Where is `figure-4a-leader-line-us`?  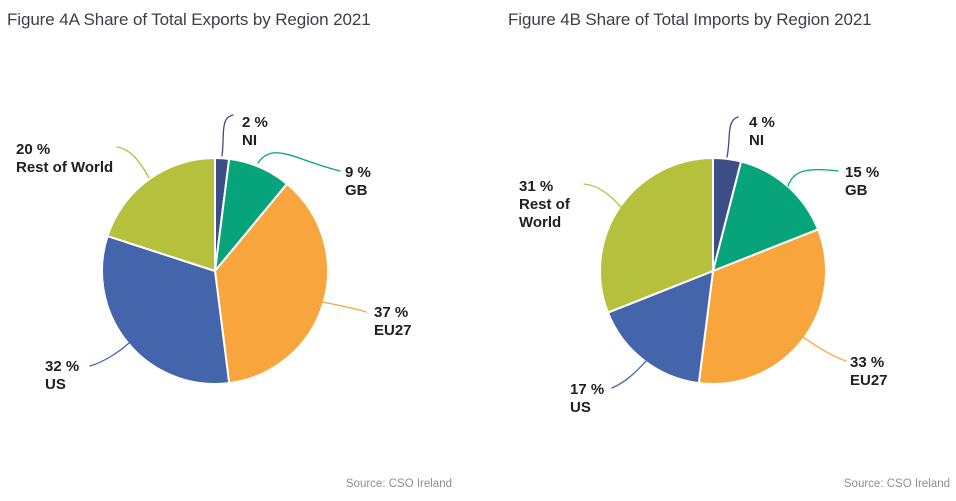
figure-4a-leader-line-us is located at coordinates (109, 354).